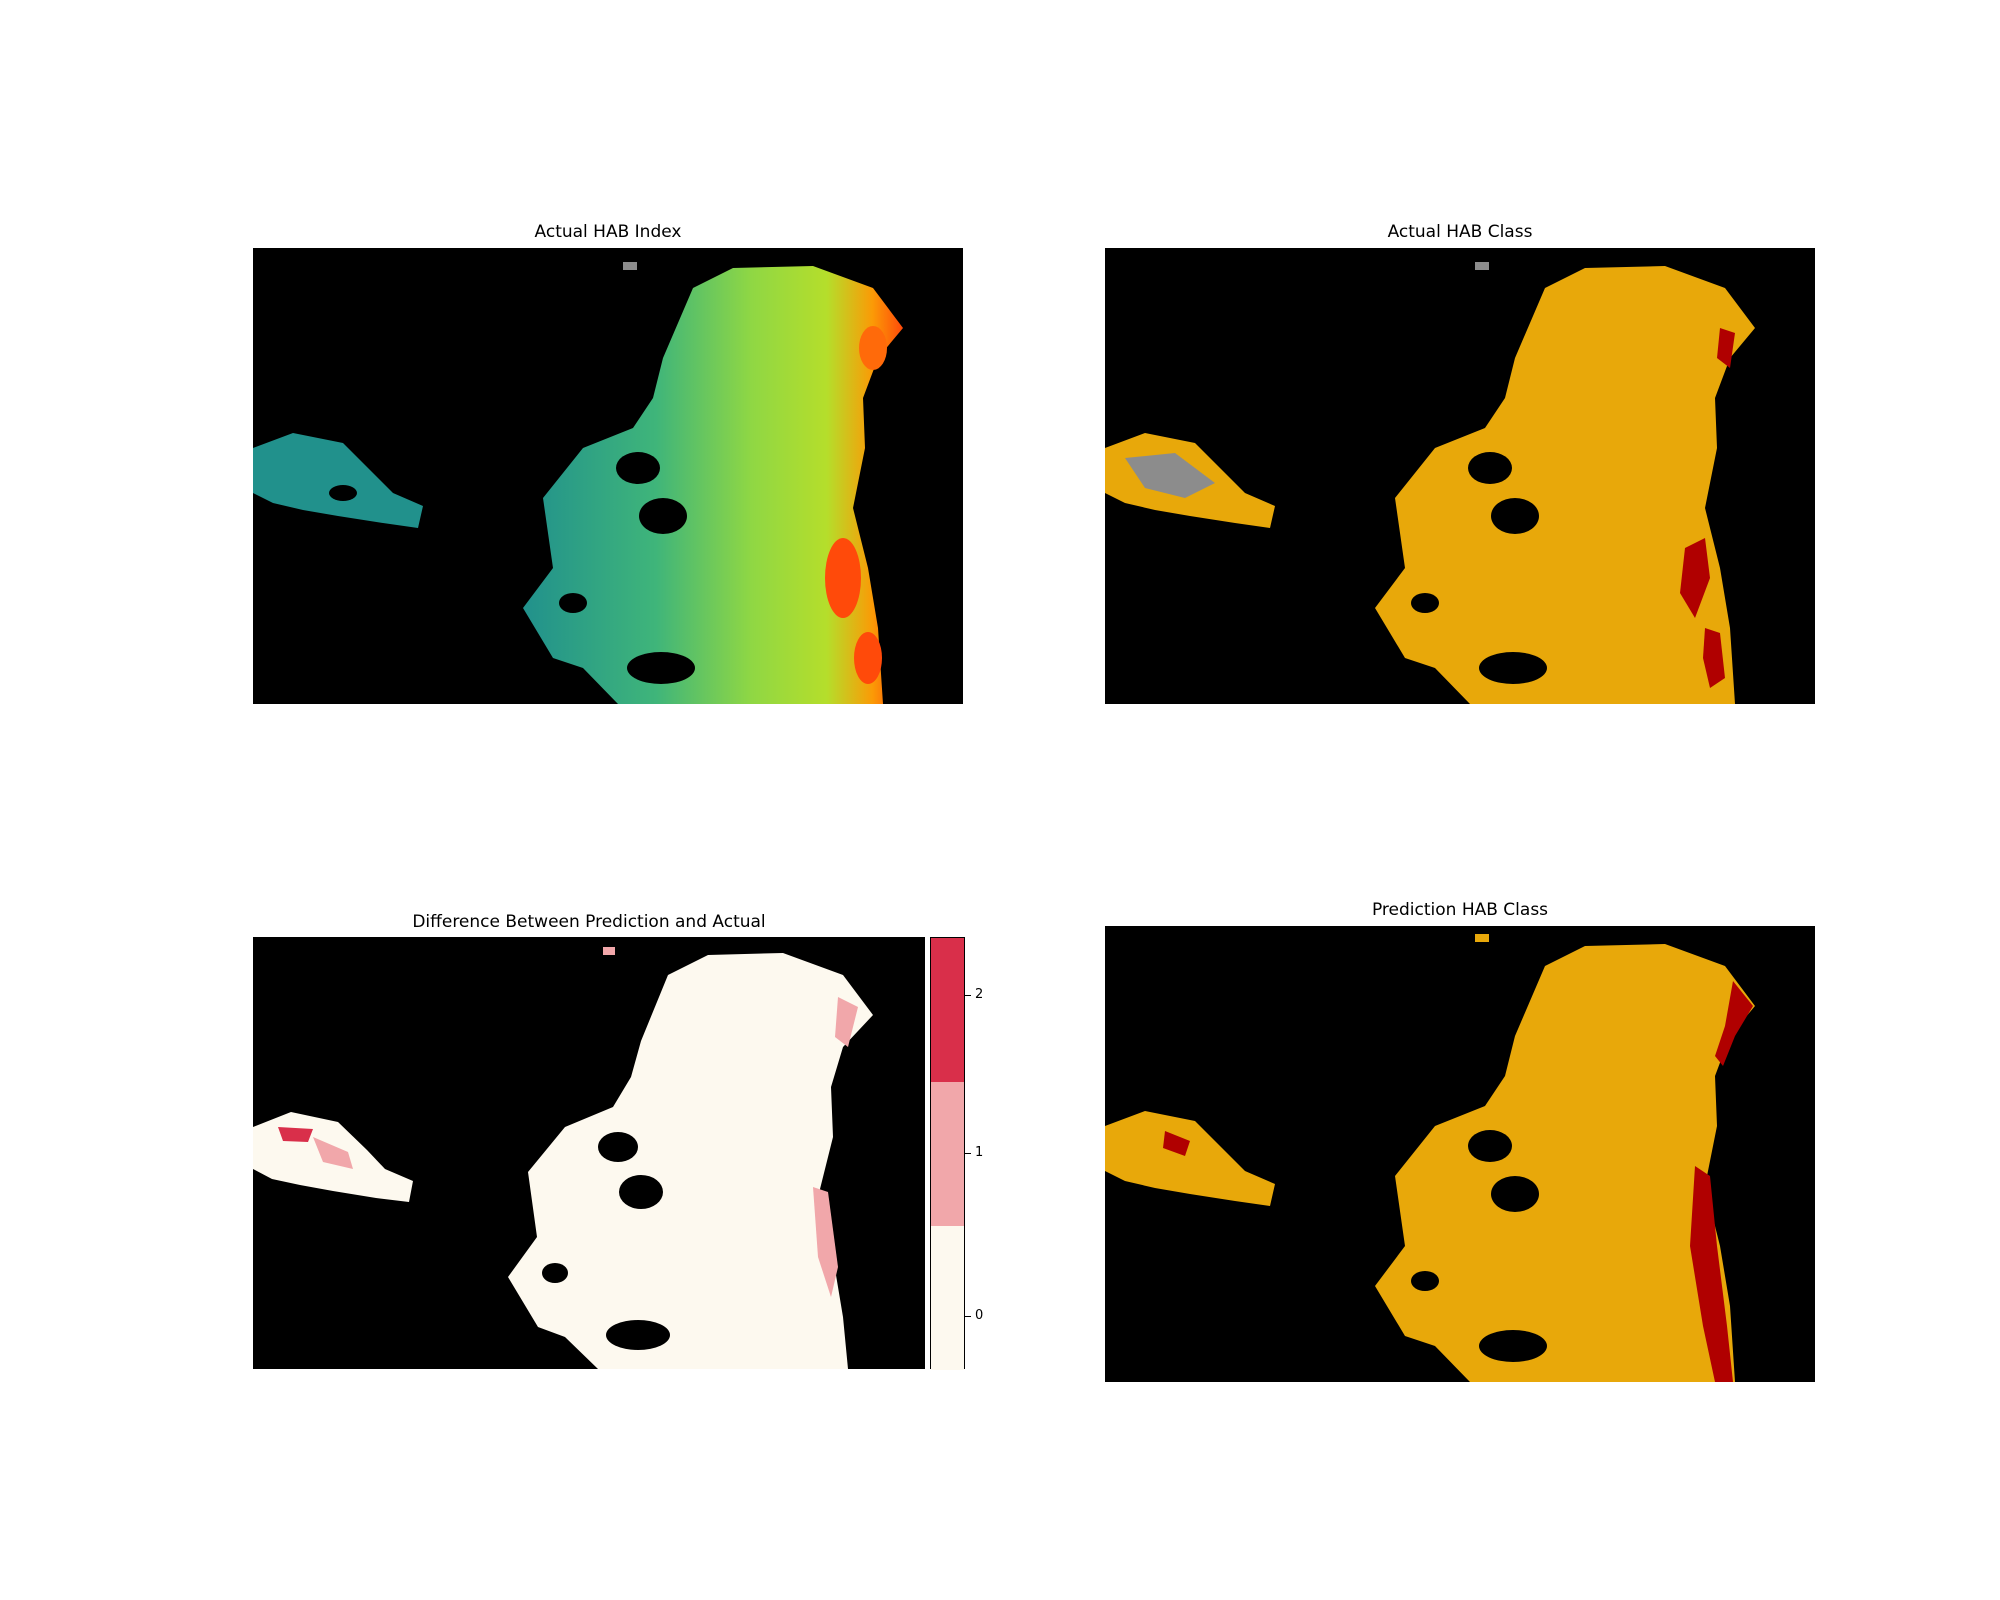  I want to click on class-high-southeast, so click(1714, 658).